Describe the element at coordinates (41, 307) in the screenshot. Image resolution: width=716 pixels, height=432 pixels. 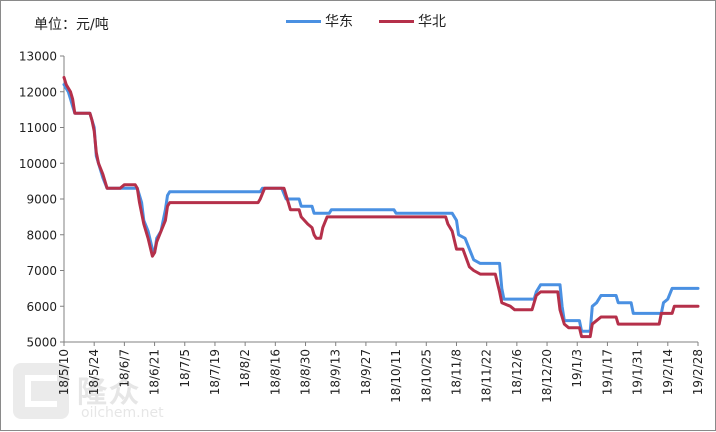
I see `y-tick-label: 6000` at that location.